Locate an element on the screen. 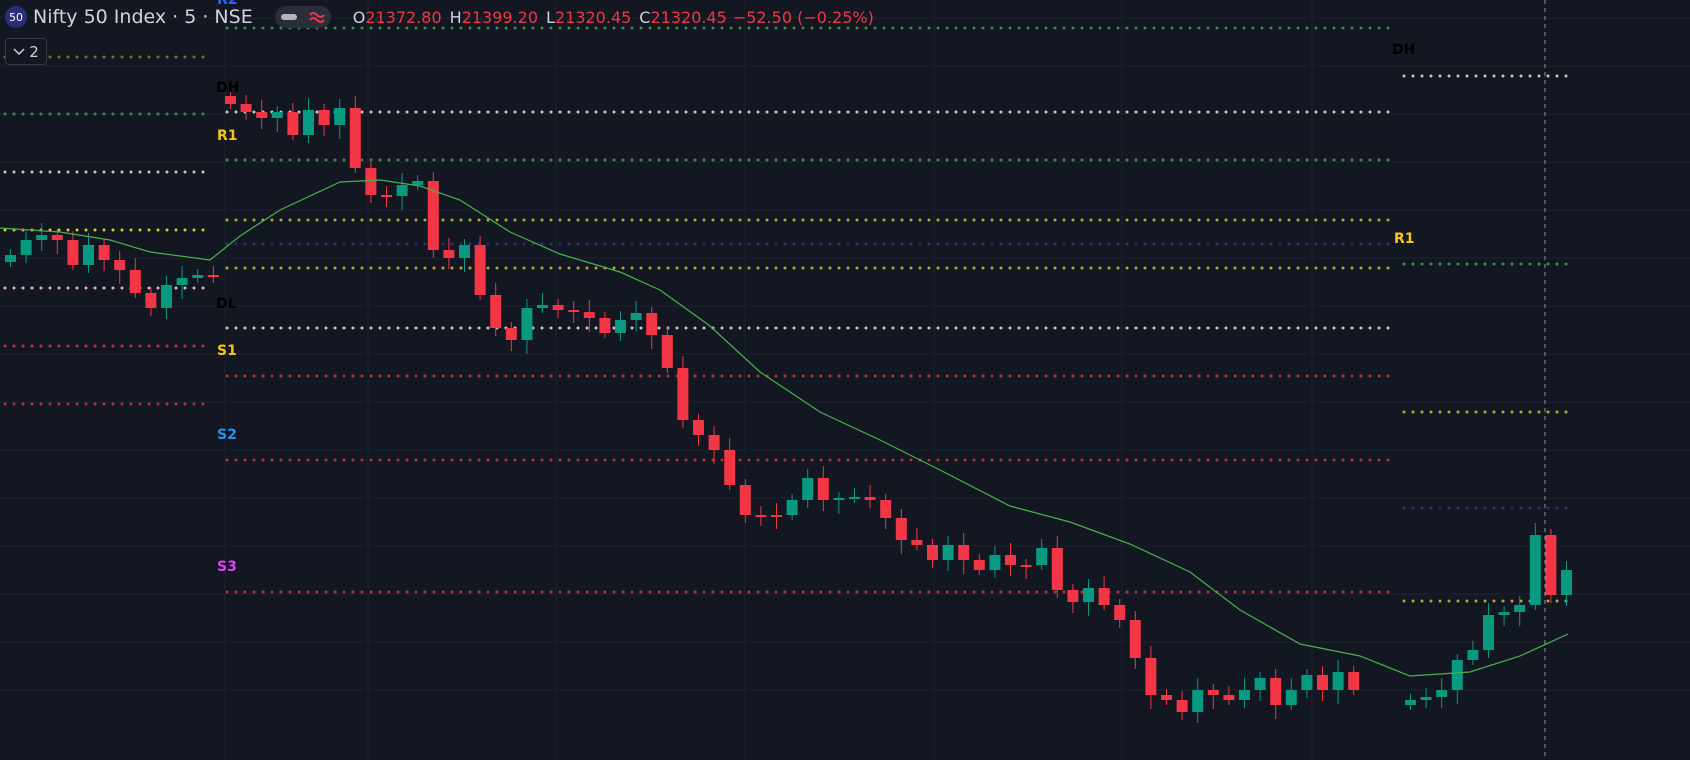 This screenshot has width=1690, height=760. ohlc-item: H21399.20 is located at coordinates (494, 17).